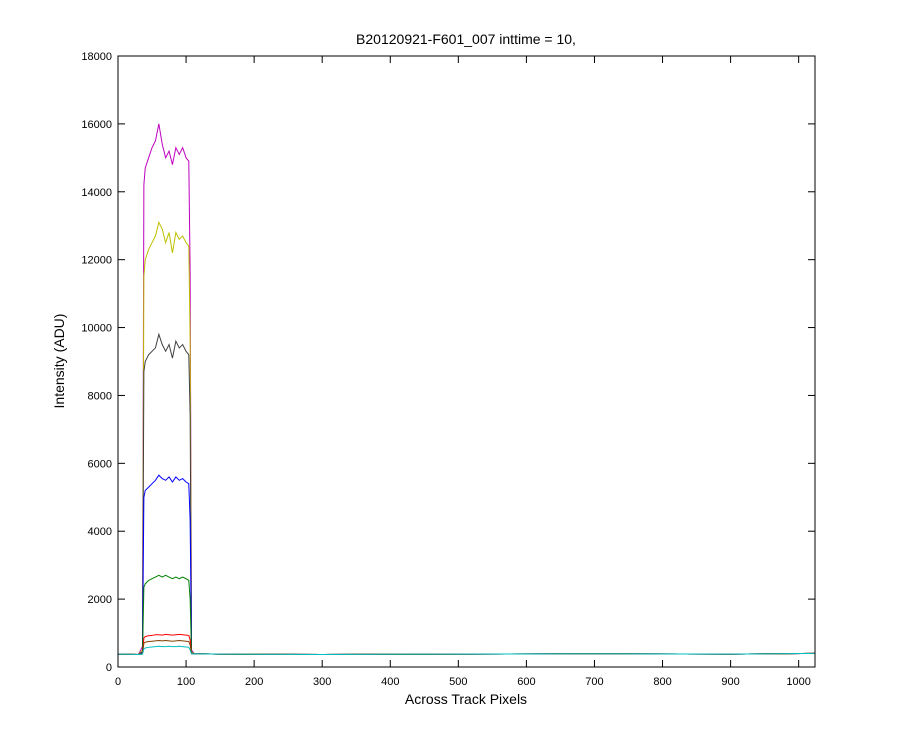  Describe the element at coordinates (322, 682) in the screenshot. I see `x-tick-label: 300` at that location.